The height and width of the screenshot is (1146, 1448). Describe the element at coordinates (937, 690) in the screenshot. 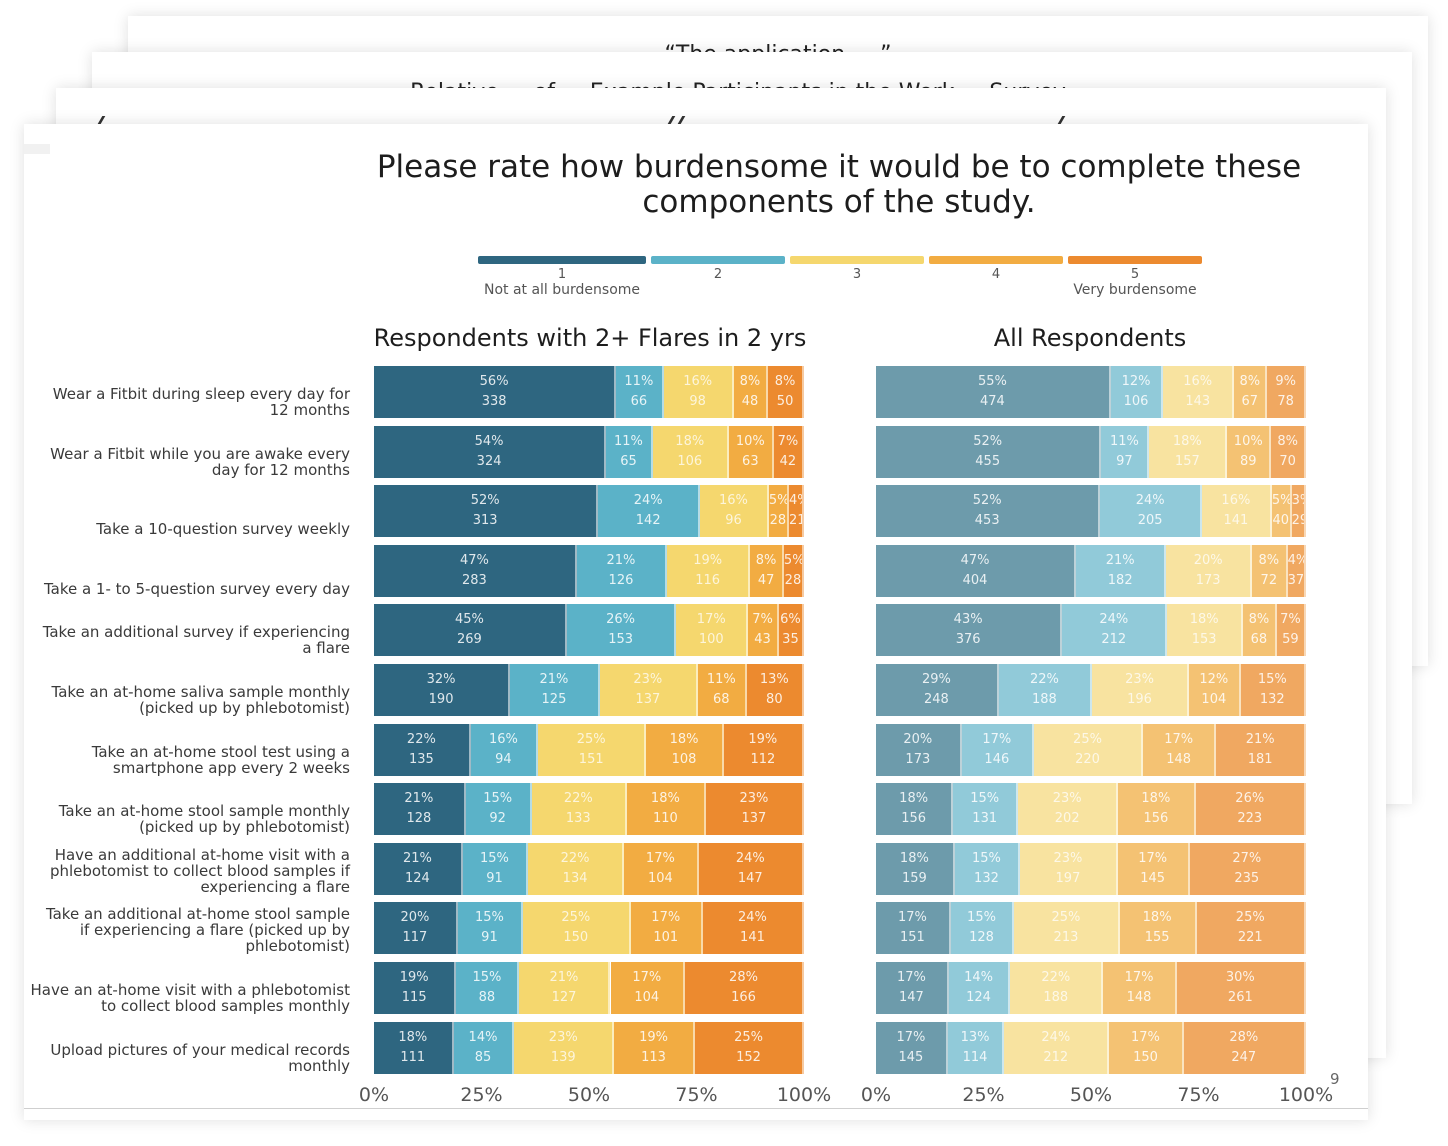

I see `bar-segment: 29% 248` at that location.